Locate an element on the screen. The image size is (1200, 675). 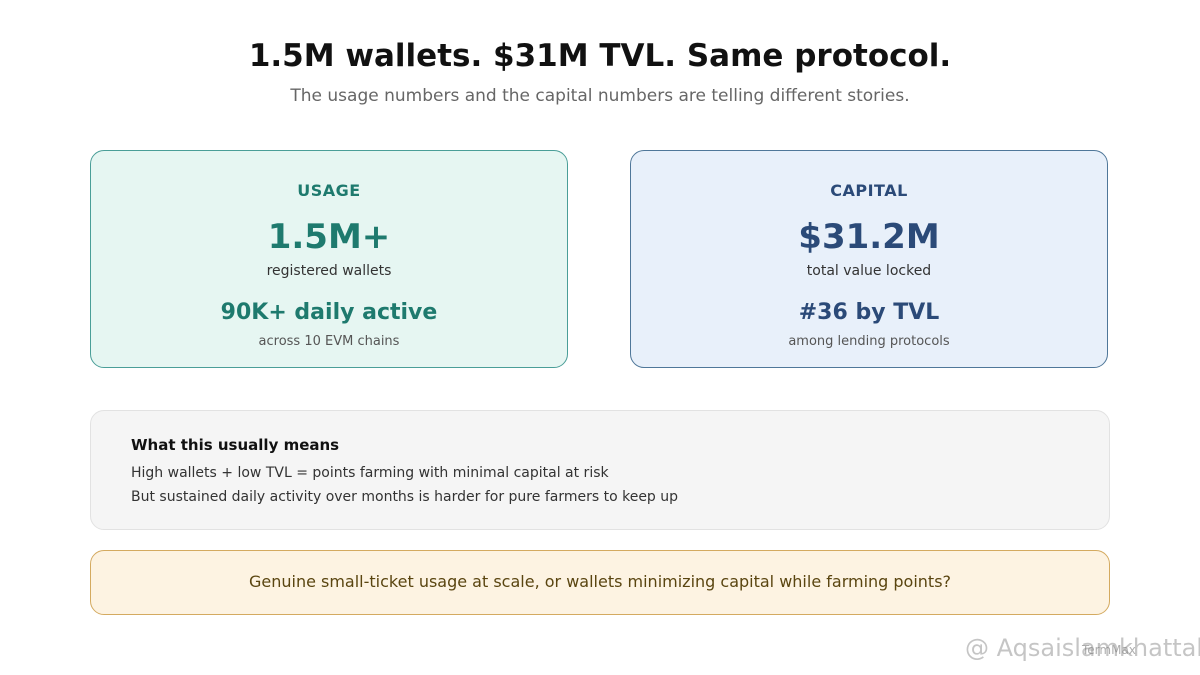
watermark-source: TermMax is located at coordinates (1109, 650).